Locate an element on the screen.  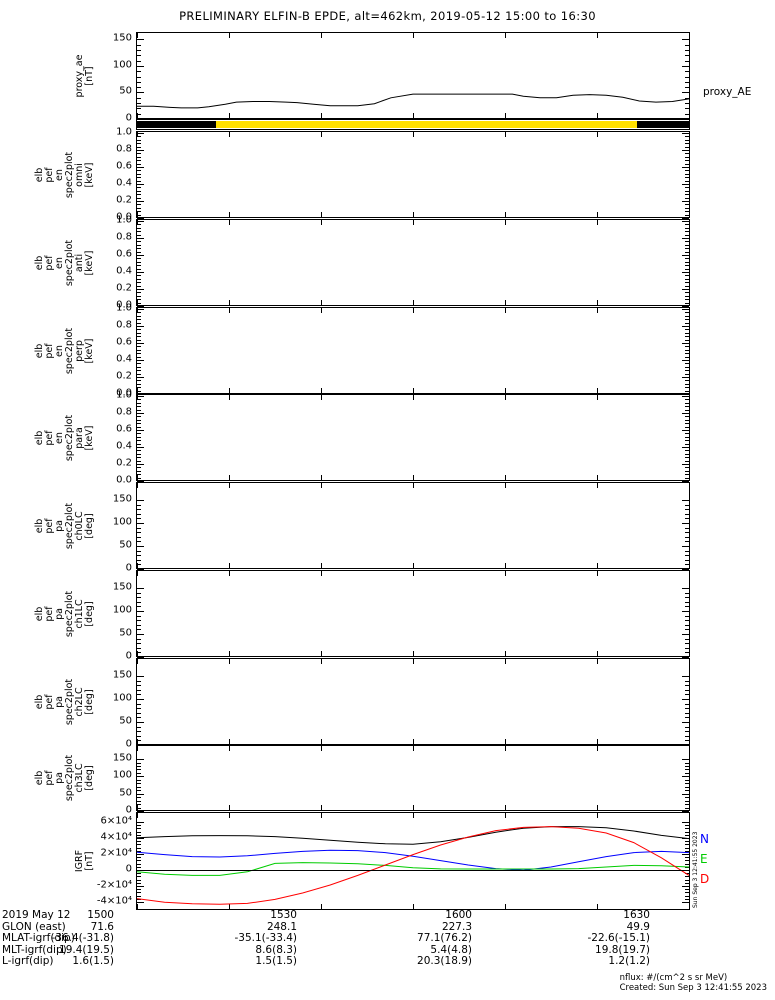
ephemeris-row-label: 2019 May 12 is located at coordinates (36, 915).